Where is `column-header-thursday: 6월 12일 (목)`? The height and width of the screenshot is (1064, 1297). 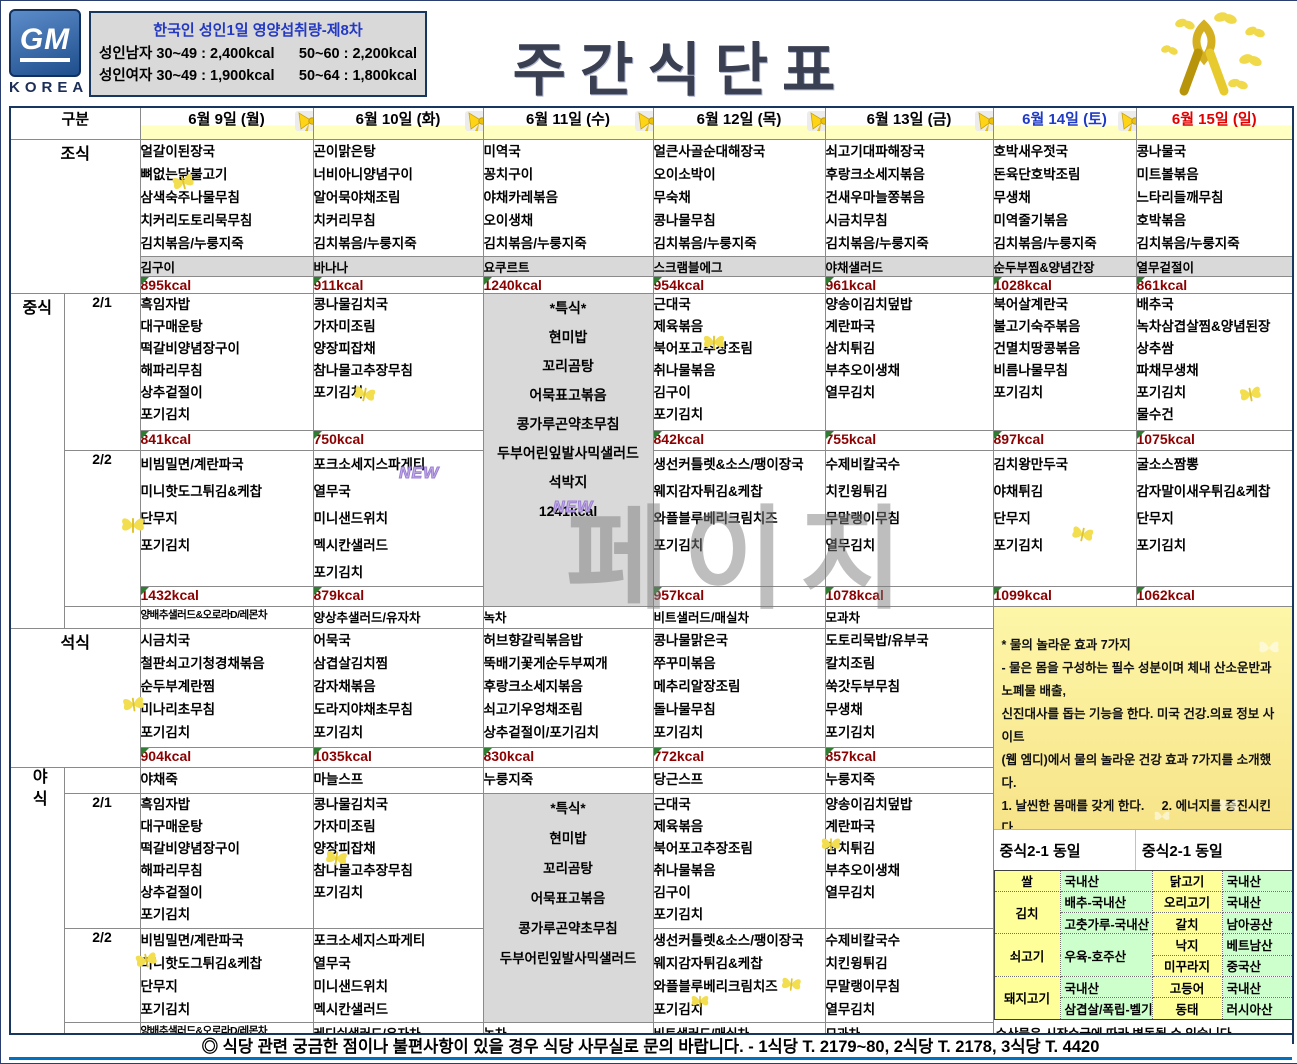 column-header-thursday: 6월 12일 (목) is located at coordinates (739, 123).